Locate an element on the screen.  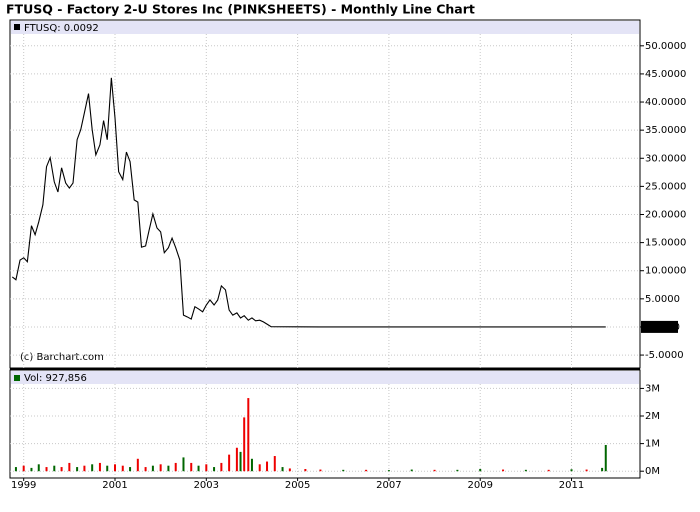
volume-swatch is located at coordinates (17, 378).